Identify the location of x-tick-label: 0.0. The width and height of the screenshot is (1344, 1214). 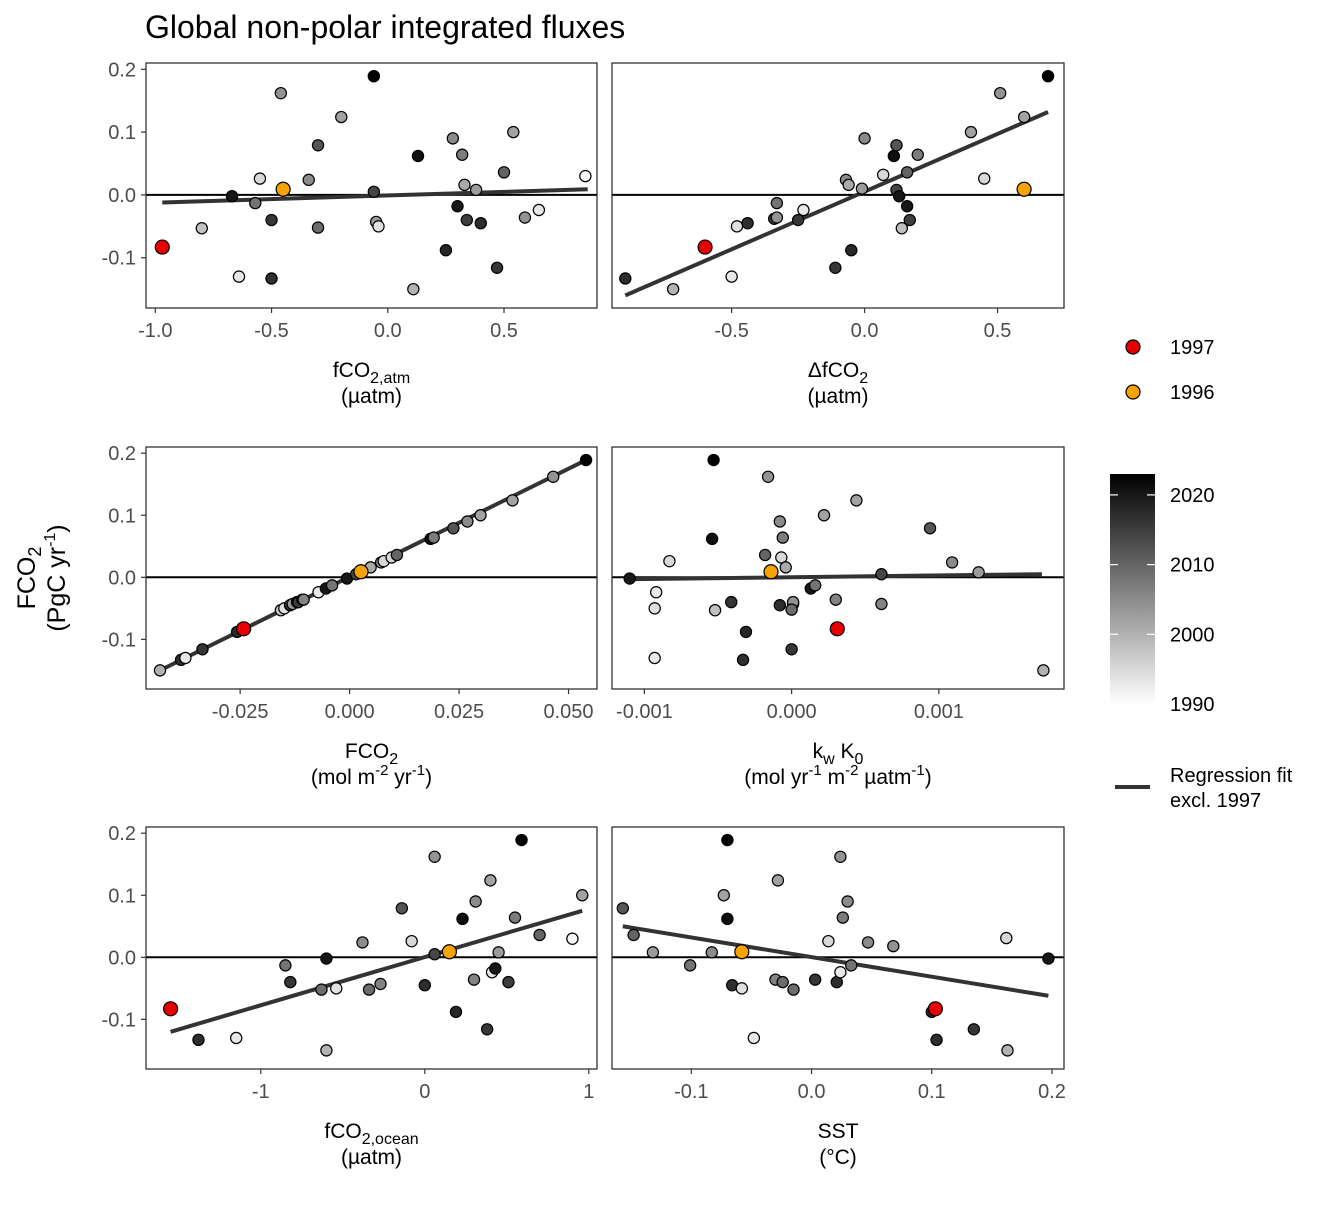
(865, 331).